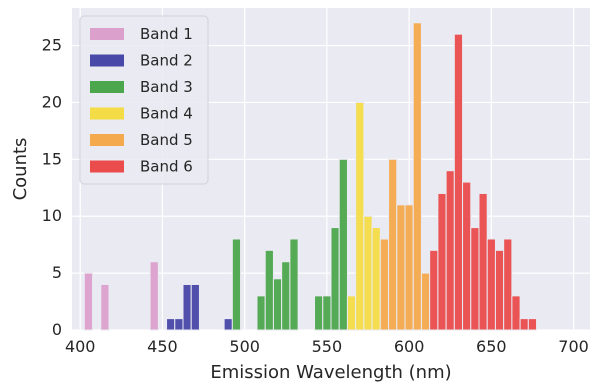 This screenshot has height=385, width=592. I want to click on y-axis-label: Counts, so click(20, 169).